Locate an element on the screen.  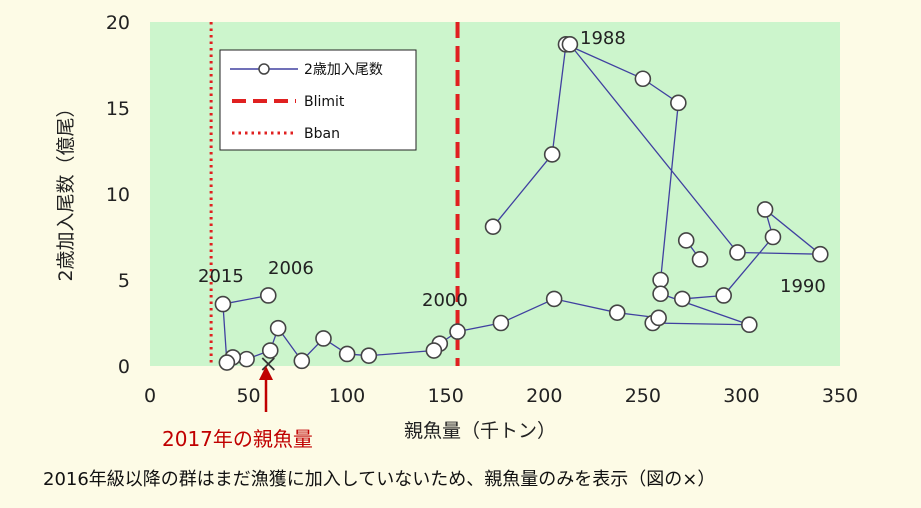
legend: 2歳加入尾数 Blimit Bban is located at coordinates (318, 100).